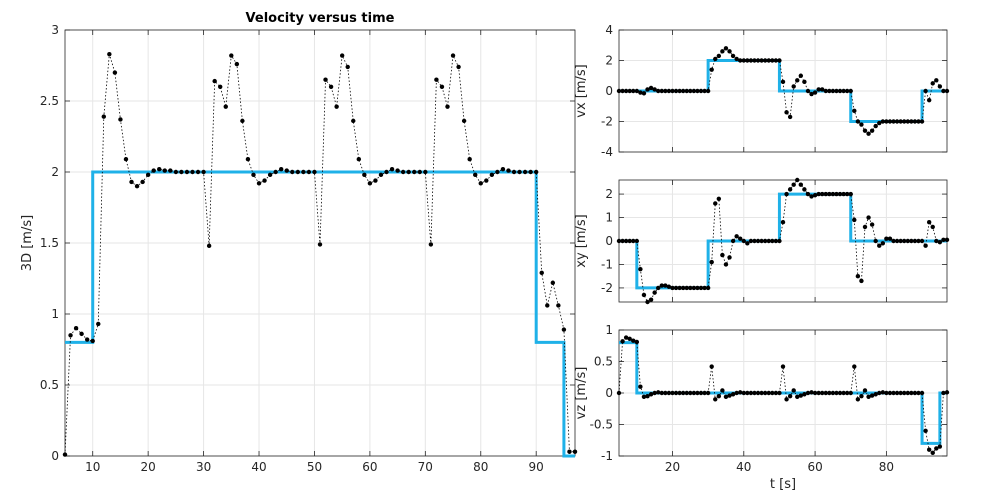 This screenshot has height=500, width=1000. I want to click on 3d-xtick-label-2: 30, so click(203, 467).